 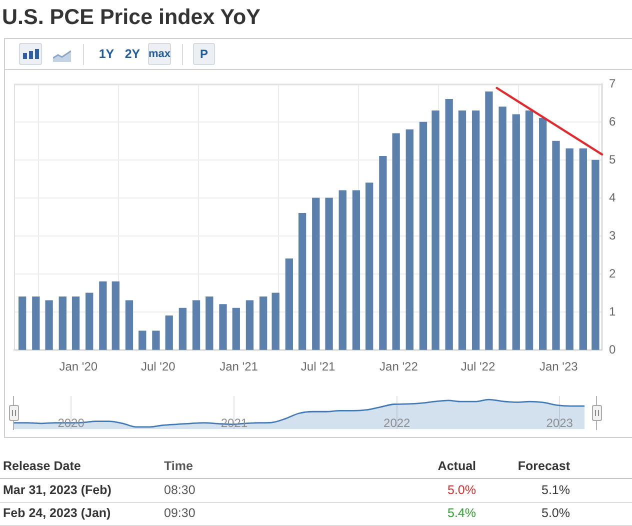 I want to click on y-tick-label: 6, so click(x=612, y=121).